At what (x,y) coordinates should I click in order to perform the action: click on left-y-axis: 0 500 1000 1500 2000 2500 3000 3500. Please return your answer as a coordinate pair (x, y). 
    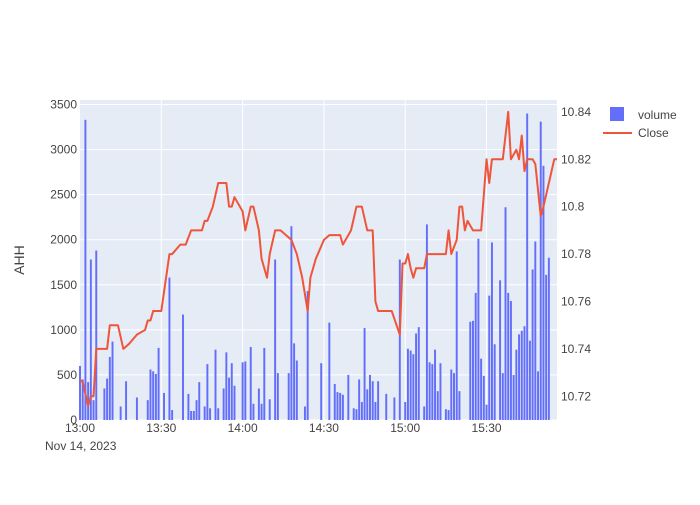
    Looking at the image, I should click on (63, 262).